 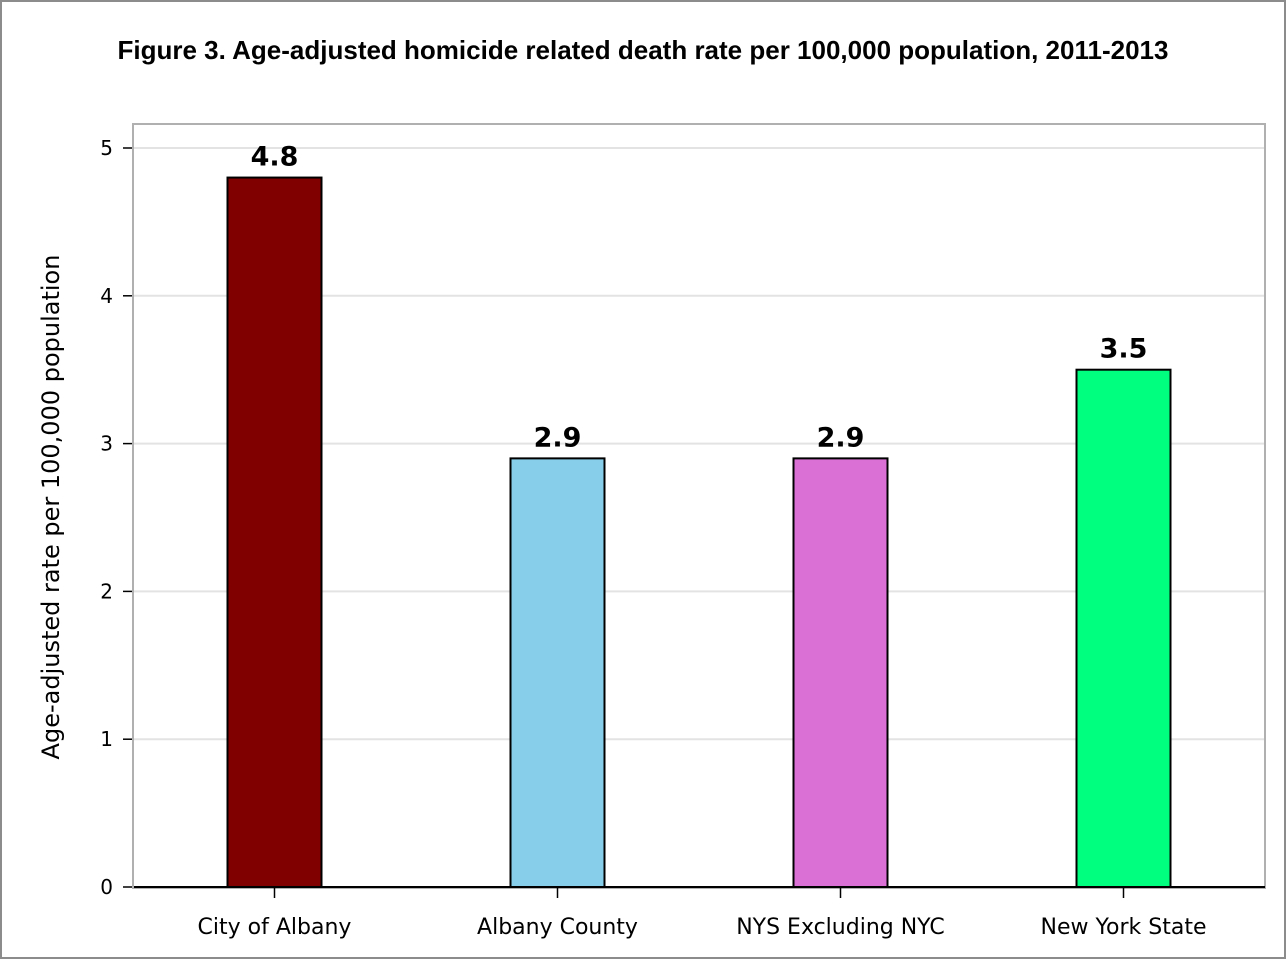 I want to click on x-tick-label: NYS Excluding NYC, so click(x=840, y=927).